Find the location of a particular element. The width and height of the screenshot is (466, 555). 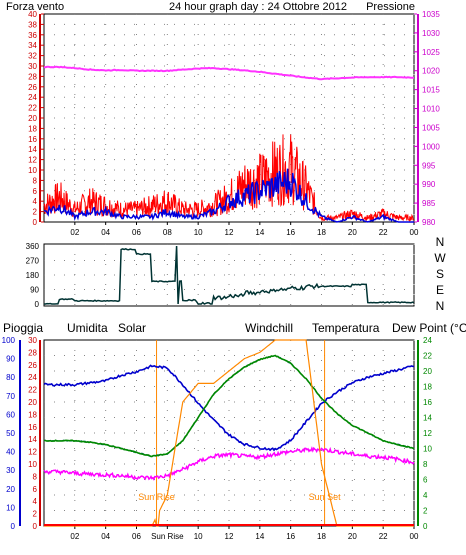

top-left-tick-label: 30 is located at coordinates (32, 66).